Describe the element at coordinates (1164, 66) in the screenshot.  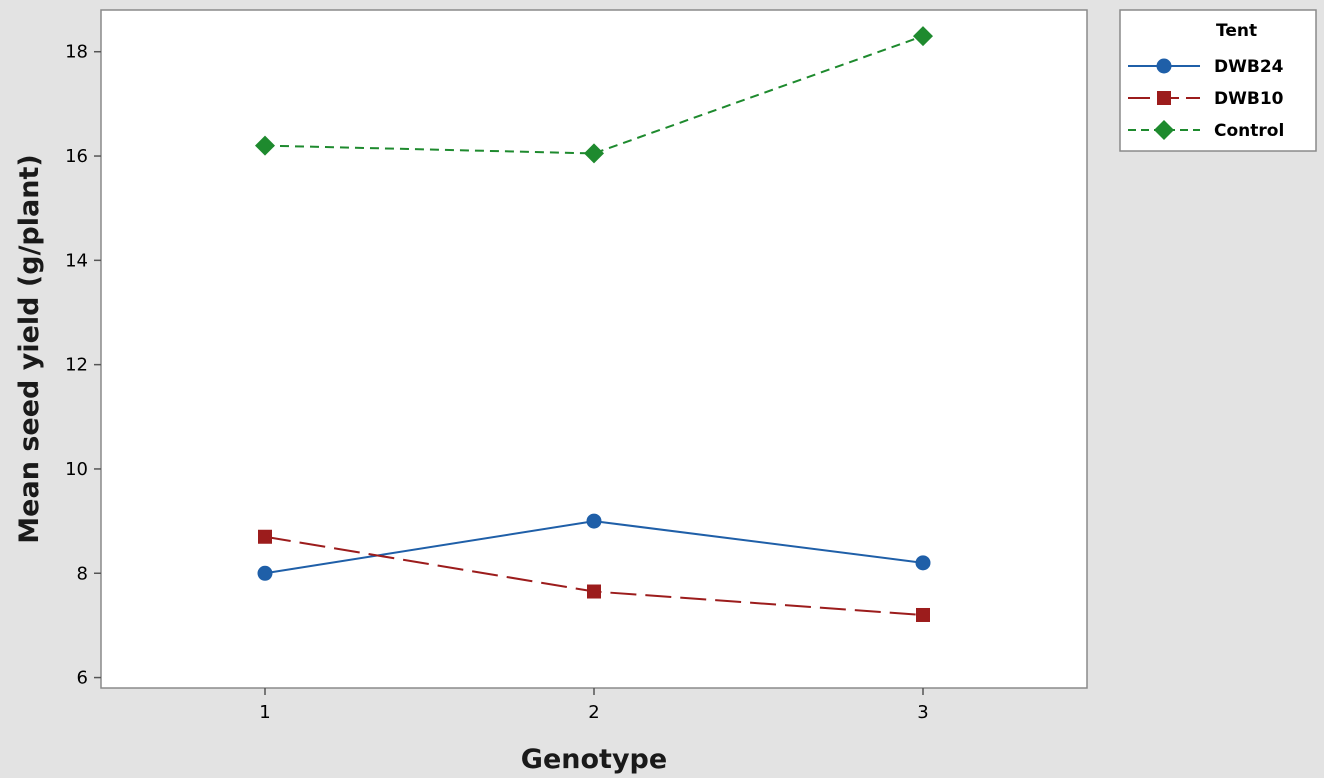
I see `legend-marker-dwb24` at that location.